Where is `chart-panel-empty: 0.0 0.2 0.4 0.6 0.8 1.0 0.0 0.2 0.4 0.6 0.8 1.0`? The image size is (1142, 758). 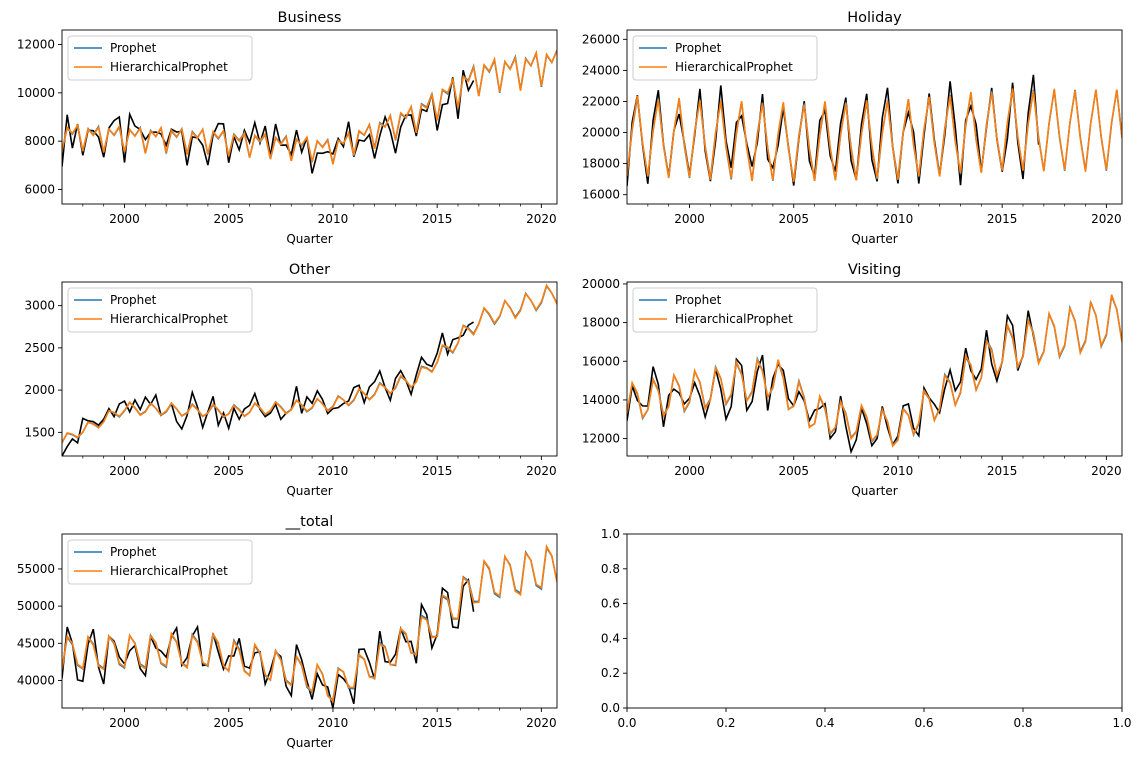 chart-panel-empty: 0.0 0.2 0.4 0.6 0.8 1.0 0.0 0.2 0.4 0.6 0.8 1.0 is located at coordinates (866, 628).